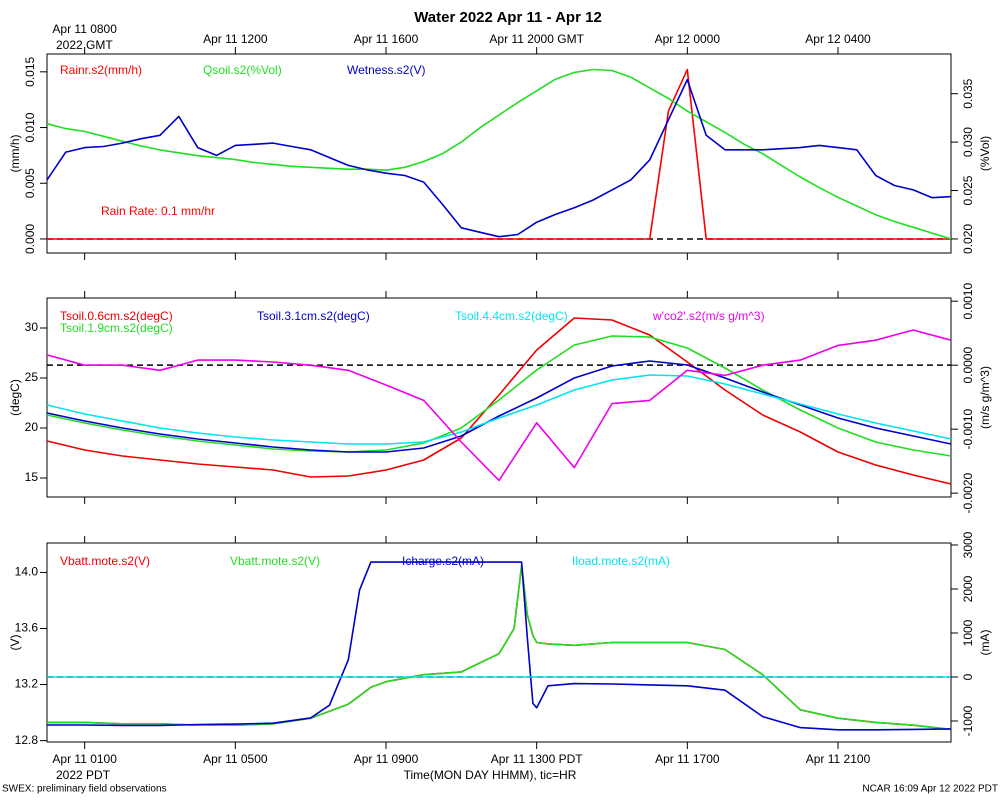 The image size is (1000, 800). I want to click on y2-tick-label: 0, so click(968, 676).